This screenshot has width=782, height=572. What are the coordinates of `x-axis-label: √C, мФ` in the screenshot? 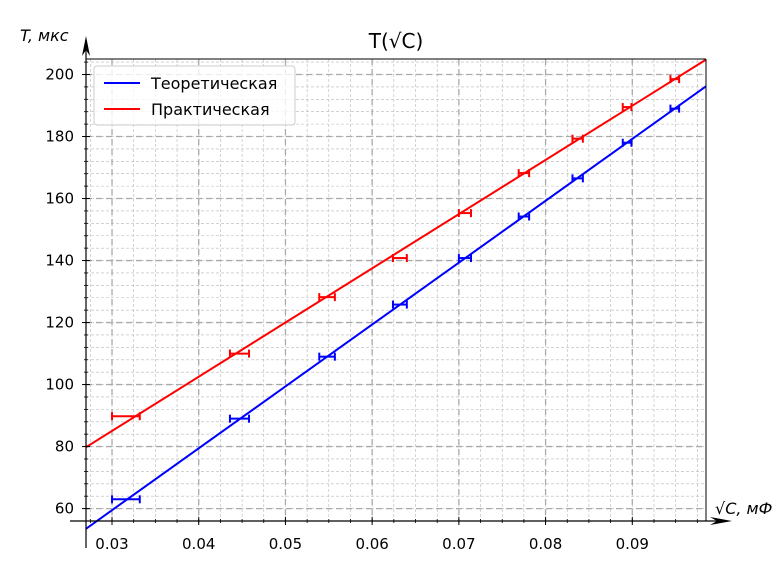 It's located at (743, 508).